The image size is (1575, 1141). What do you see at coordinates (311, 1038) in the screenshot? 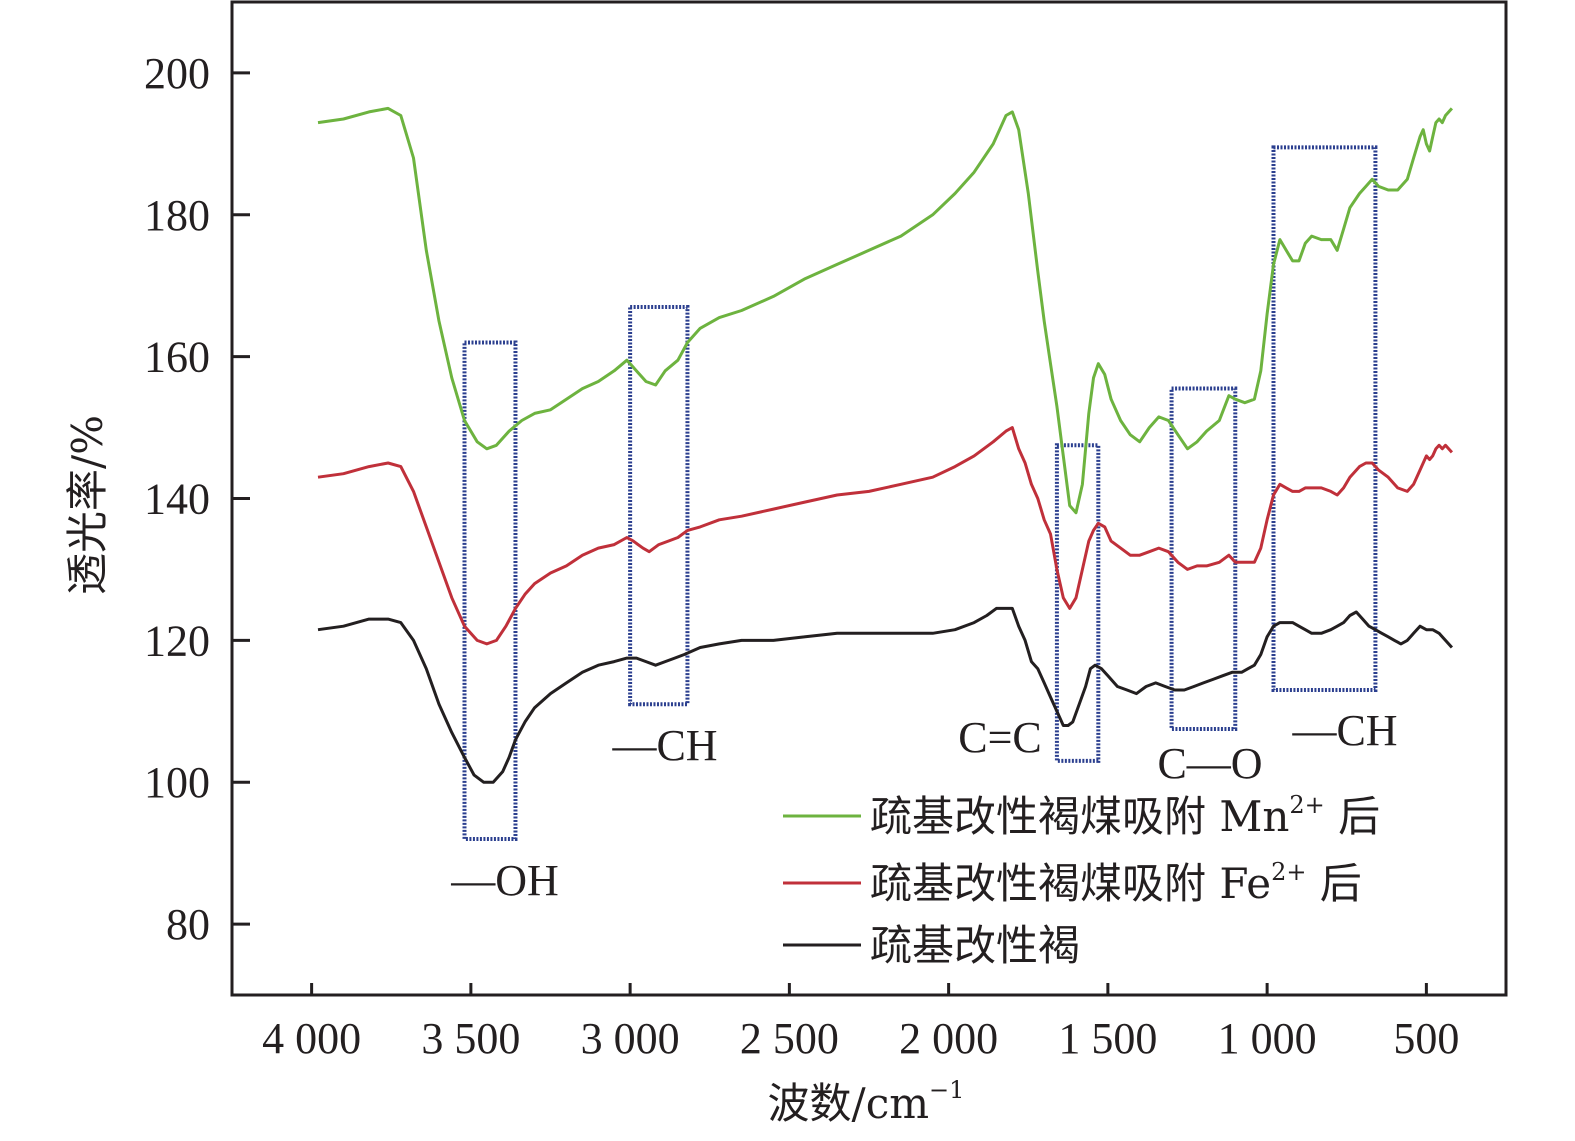
I see `x-tick-label: 4 000` at bounding box center [311, 1038].